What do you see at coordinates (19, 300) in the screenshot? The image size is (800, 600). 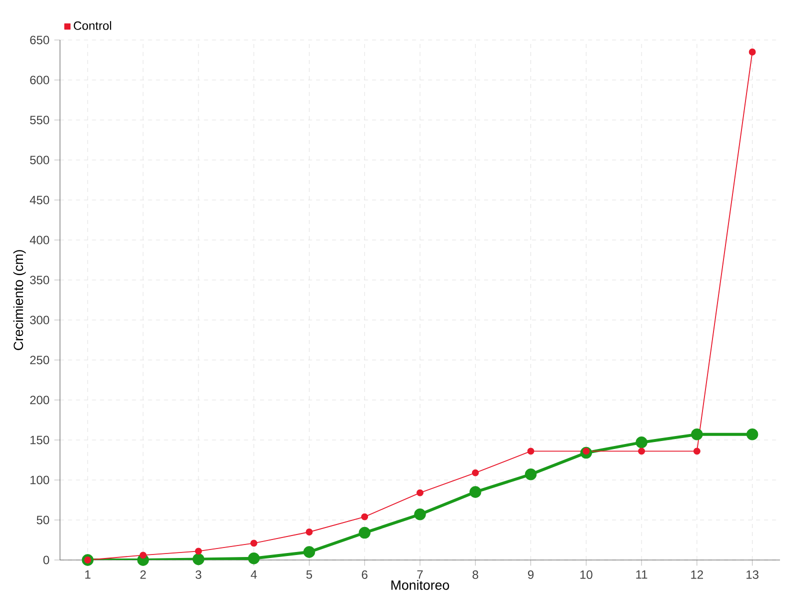 I see `y-axis-title: Crecimiento (cm)` at bounding box center [19, 300].